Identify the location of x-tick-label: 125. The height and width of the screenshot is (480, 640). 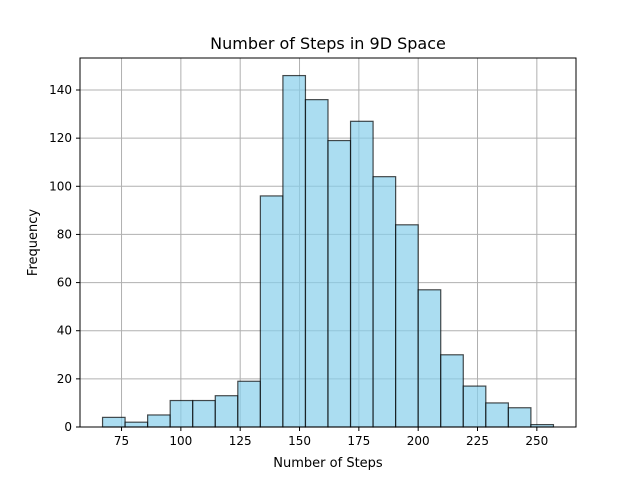
(240, 441).